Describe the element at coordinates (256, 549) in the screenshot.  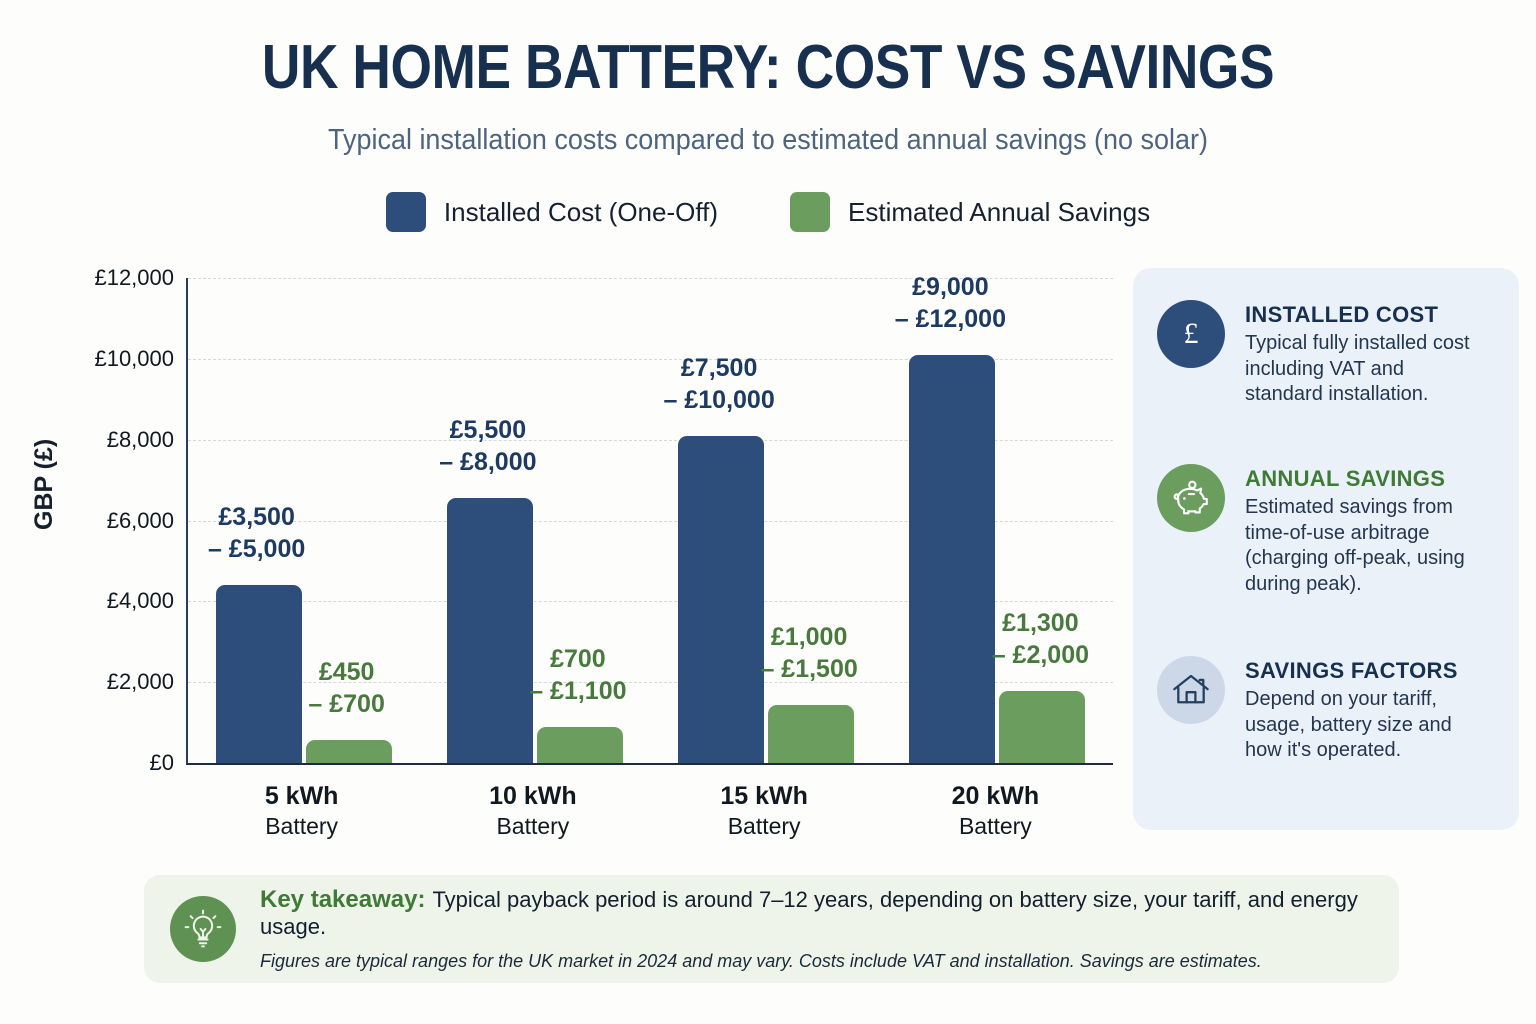
I see `bar-value-label-line: – £5,000` at that location.